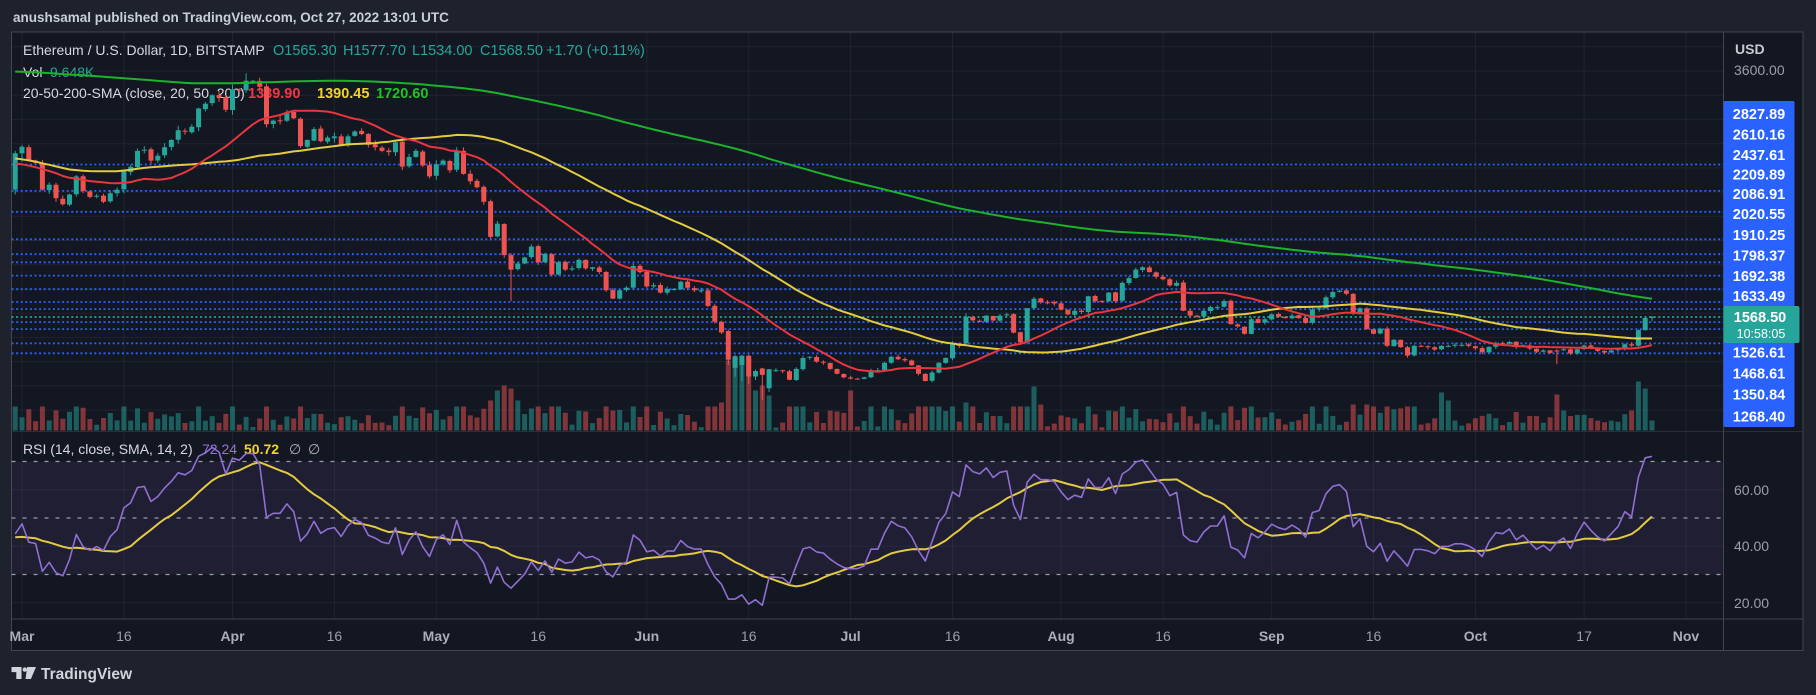 The width and height of the screenshot is (1816, 695). Describe the element at coordinates (1761, 334) in the screenshot. I see `svg-text: 10:58:05` at that location.